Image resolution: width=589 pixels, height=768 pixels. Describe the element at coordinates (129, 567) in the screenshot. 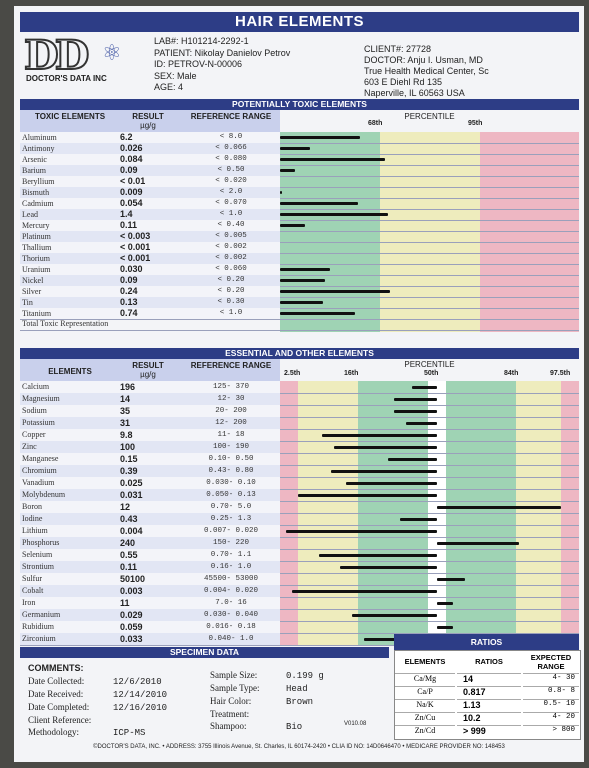

I see `element-result: 0.11` at that location.